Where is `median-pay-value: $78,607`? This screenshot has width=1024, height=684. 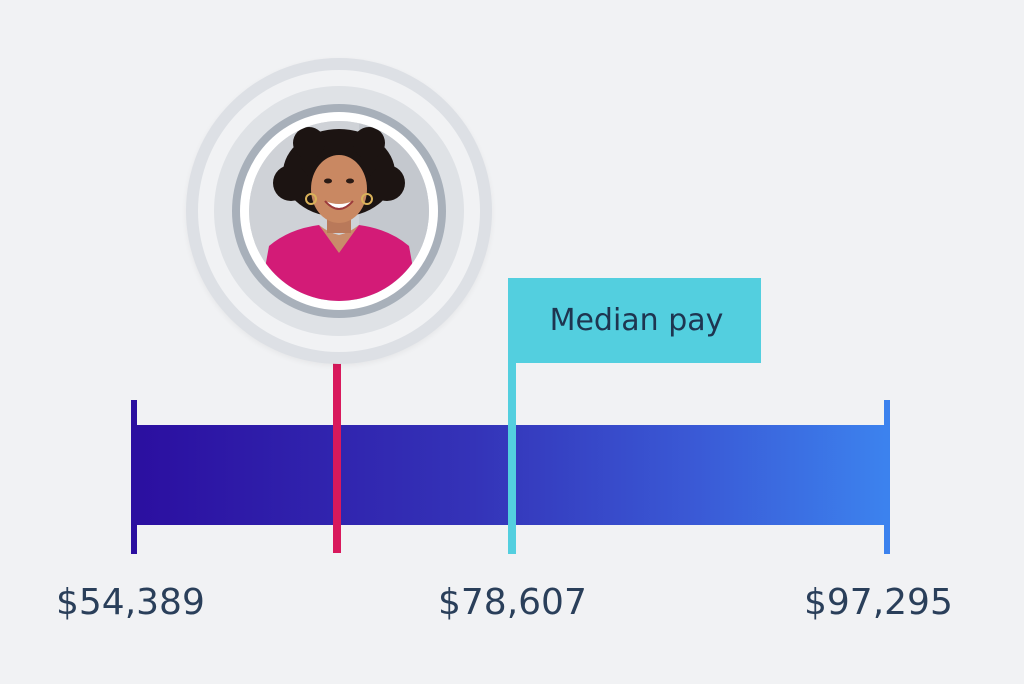 median-pay-value: $78,607 is located at coordinates (512, 602).